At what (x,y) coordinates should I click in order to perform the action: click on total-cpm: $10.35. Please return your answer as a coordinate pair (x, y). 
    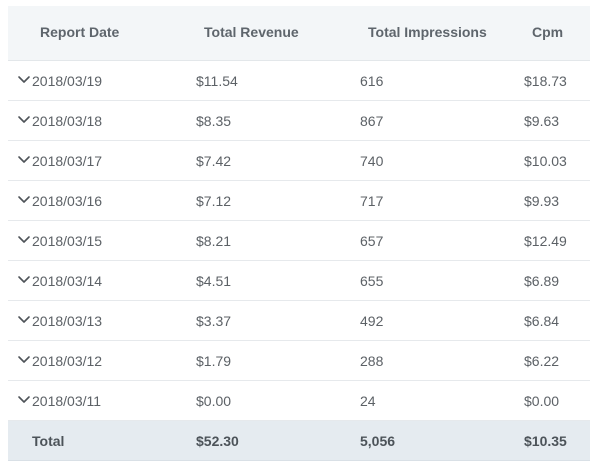
    Looking at the image, I should click on (545, 441).